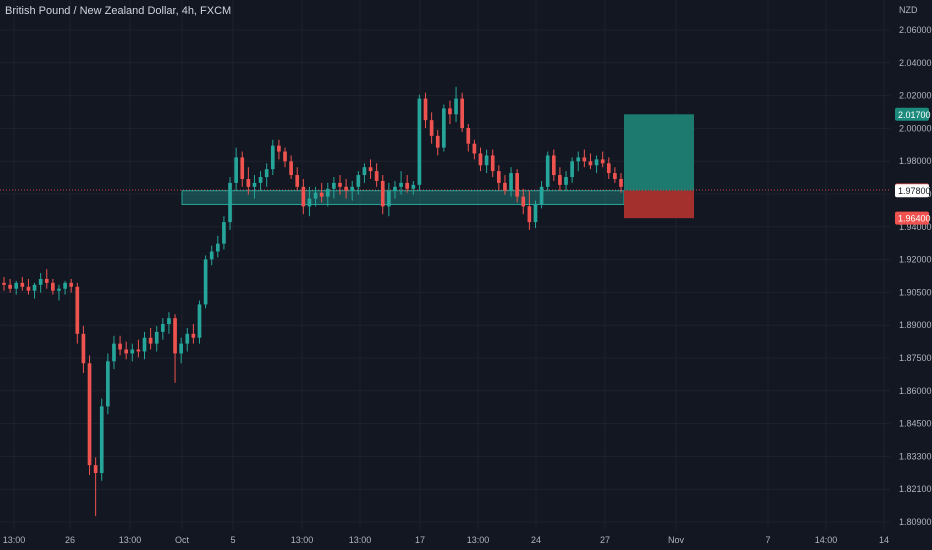  I want to click on price-label-text: 2.01700, so click(914, 115).